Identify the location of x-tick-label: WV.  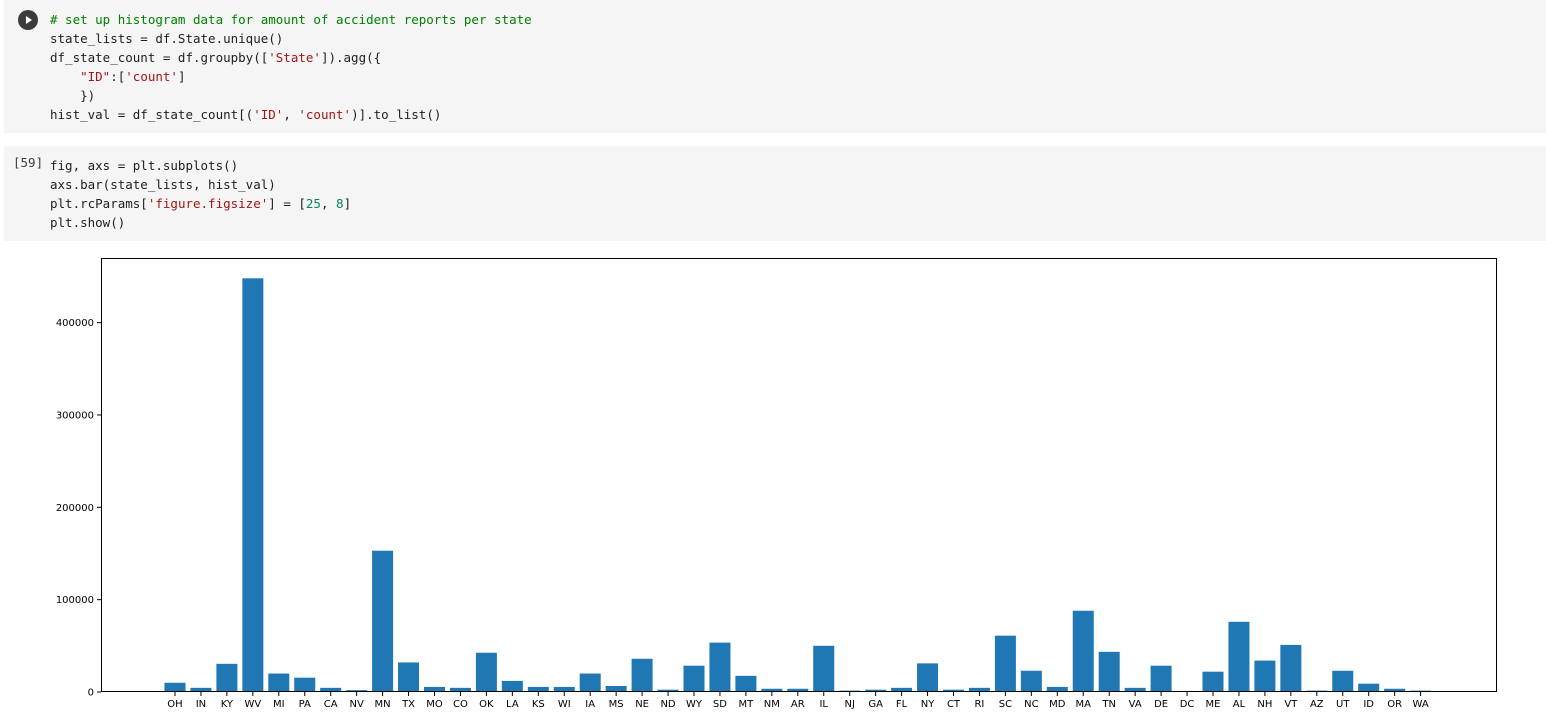
(252, 704).